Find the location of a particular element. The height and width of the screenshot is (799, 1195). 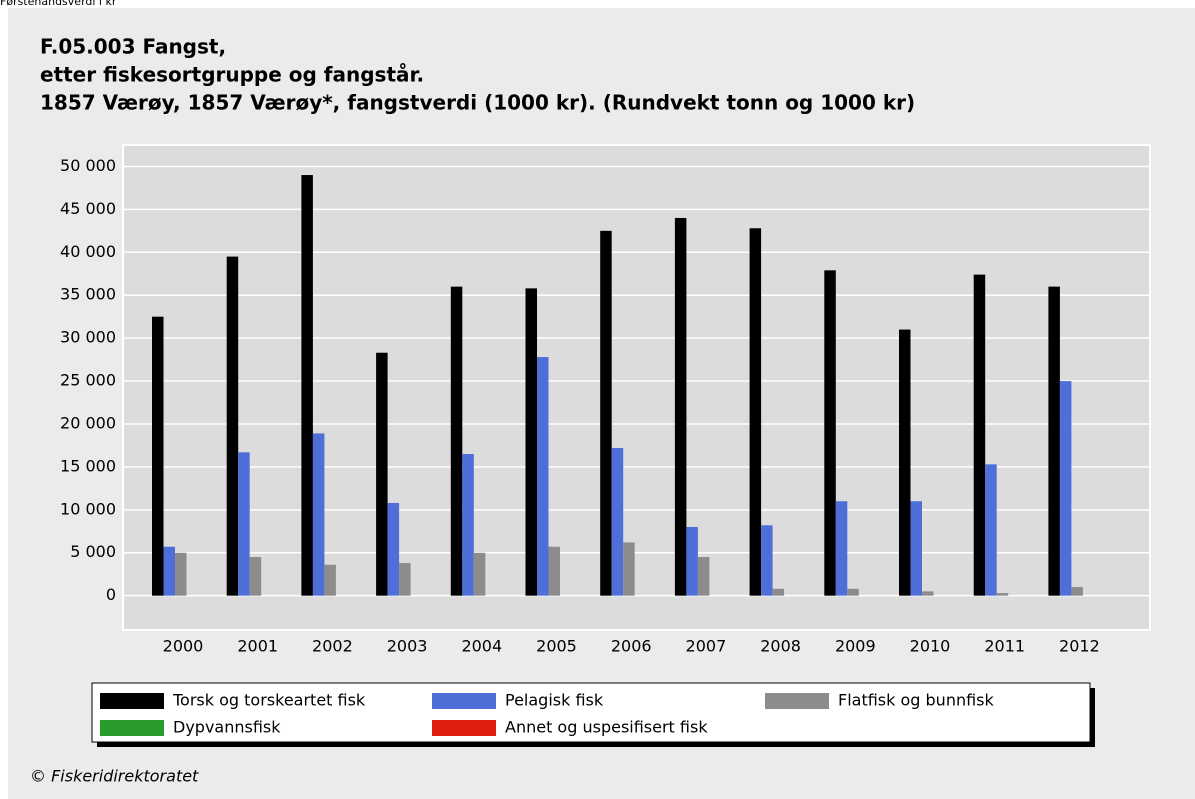

x-tick-label: 2002 is located at coordinates (332, 646).